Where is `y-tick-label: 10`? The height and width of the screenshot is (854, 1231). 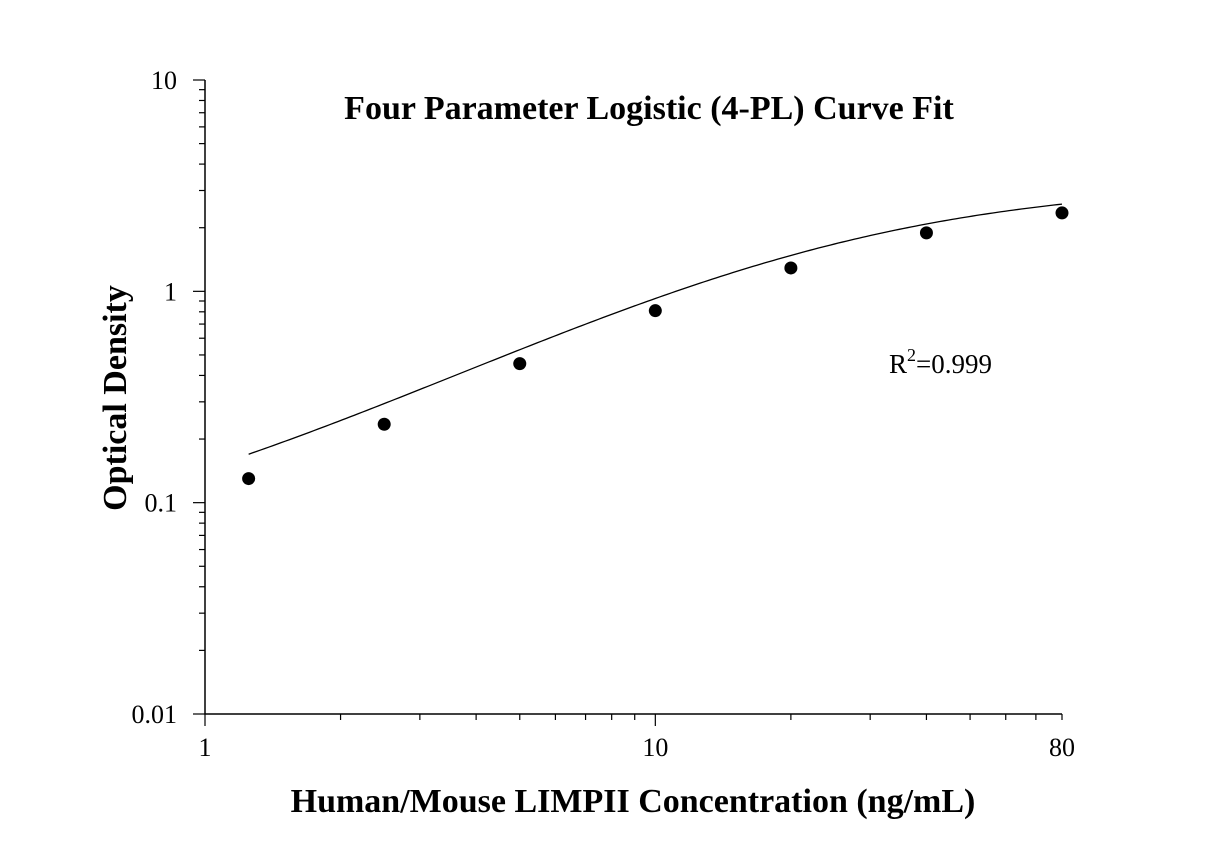 y-tick-label: 10 is located at coordinates (164, 80).